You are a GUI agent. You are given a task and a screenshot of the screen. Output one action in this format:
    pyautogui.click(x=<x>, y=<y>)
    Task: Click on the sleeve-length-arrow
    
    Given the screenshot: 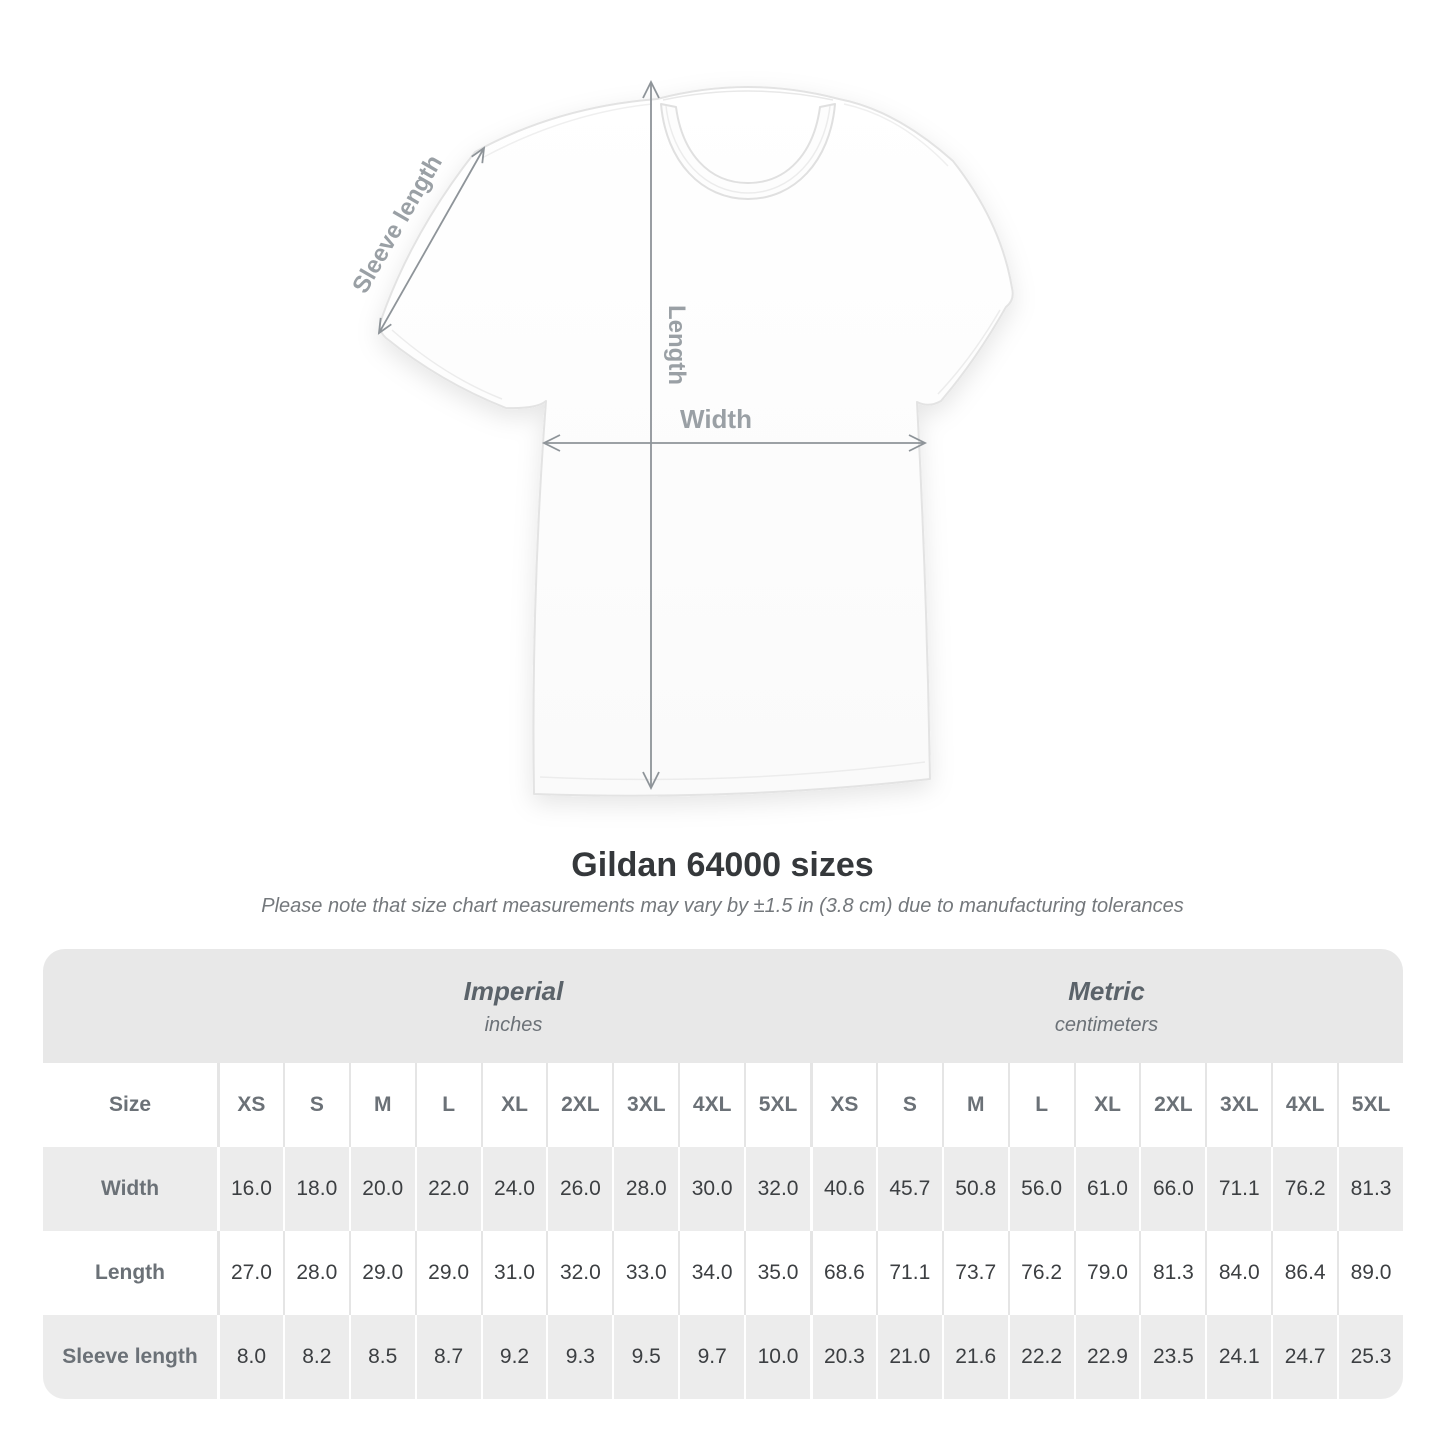 What is the action you would take?
    pyautogui.click(x=431, y=240)
    